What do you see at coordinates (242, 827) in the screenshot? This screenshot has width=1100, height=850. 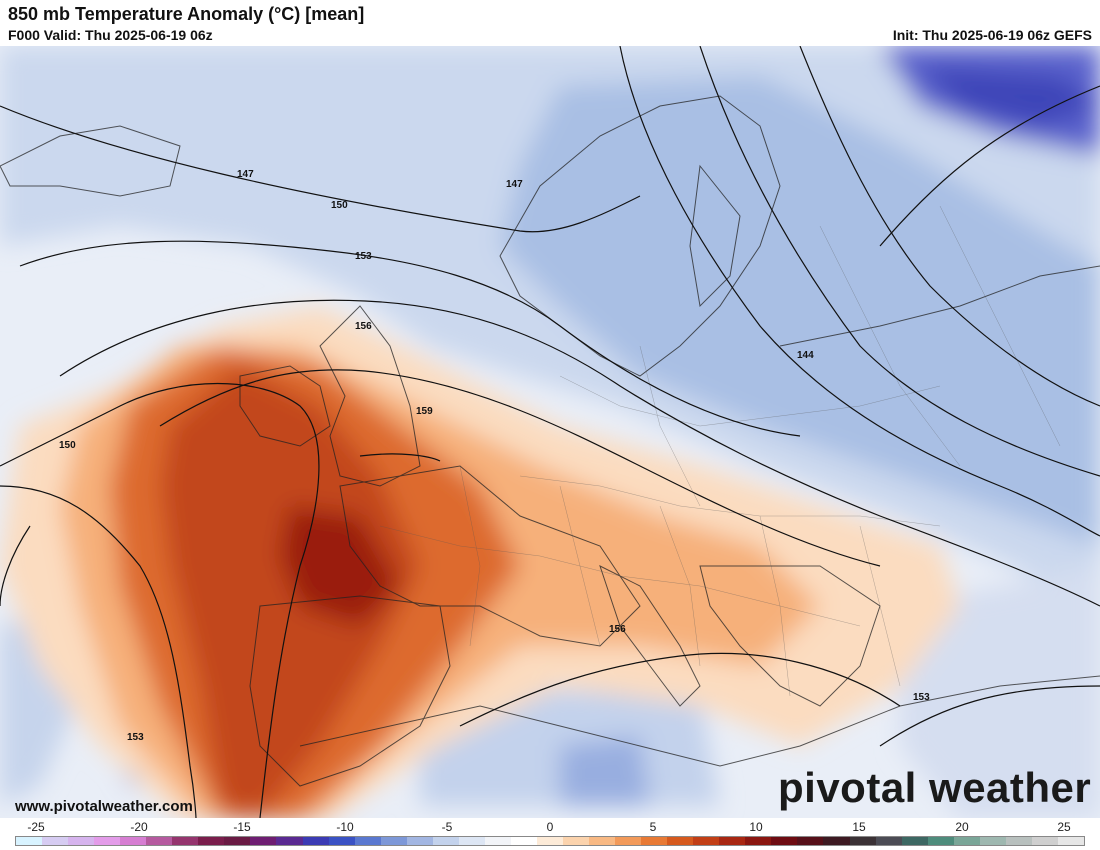 I see `colorbar-tick: -15` at bounding box center [242, 827].